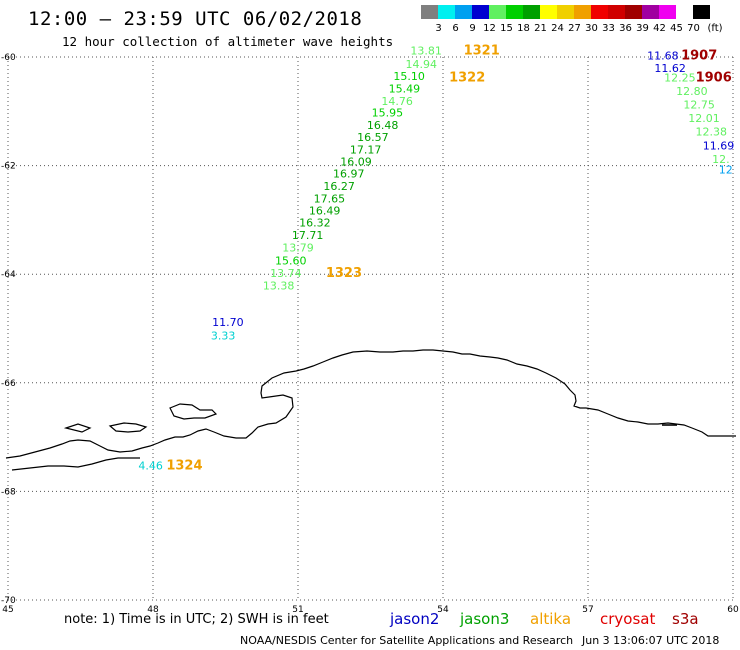  What do you see at coordinates (659, 28) in the screenshot?
I see `legend-label: 42` at bounding box center [659, 28].